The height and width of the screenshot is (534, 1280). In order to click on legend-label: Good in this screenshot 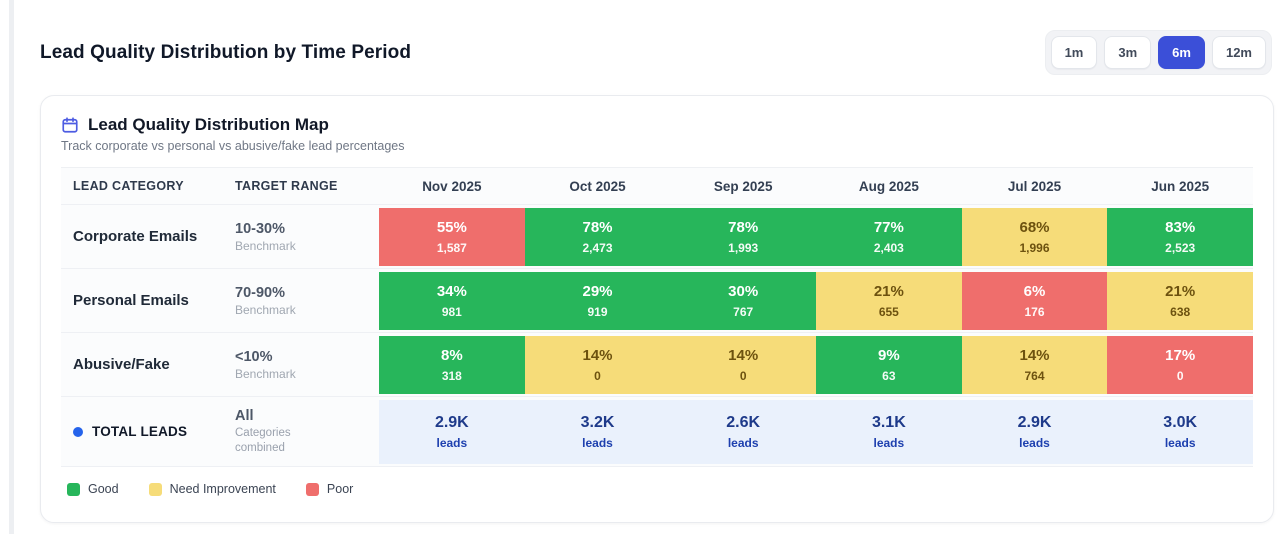, I will do `click(103, 489)`.